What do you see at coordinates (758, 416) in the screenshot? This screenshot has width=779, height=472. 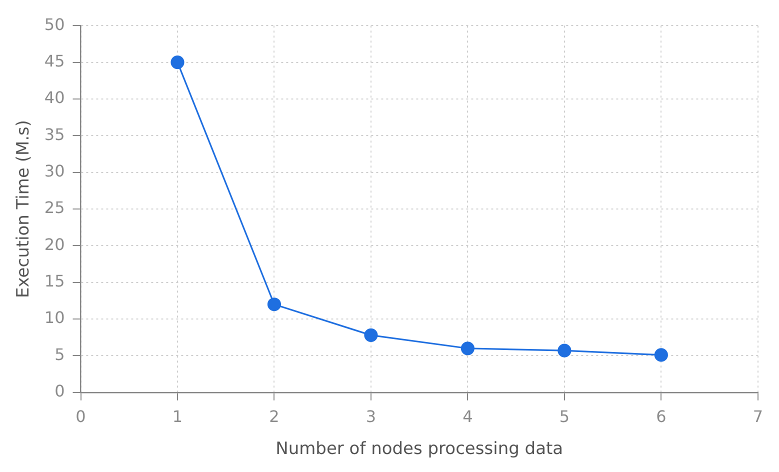 I see `x-tick-label: 7` at bounding box center [758, 416].